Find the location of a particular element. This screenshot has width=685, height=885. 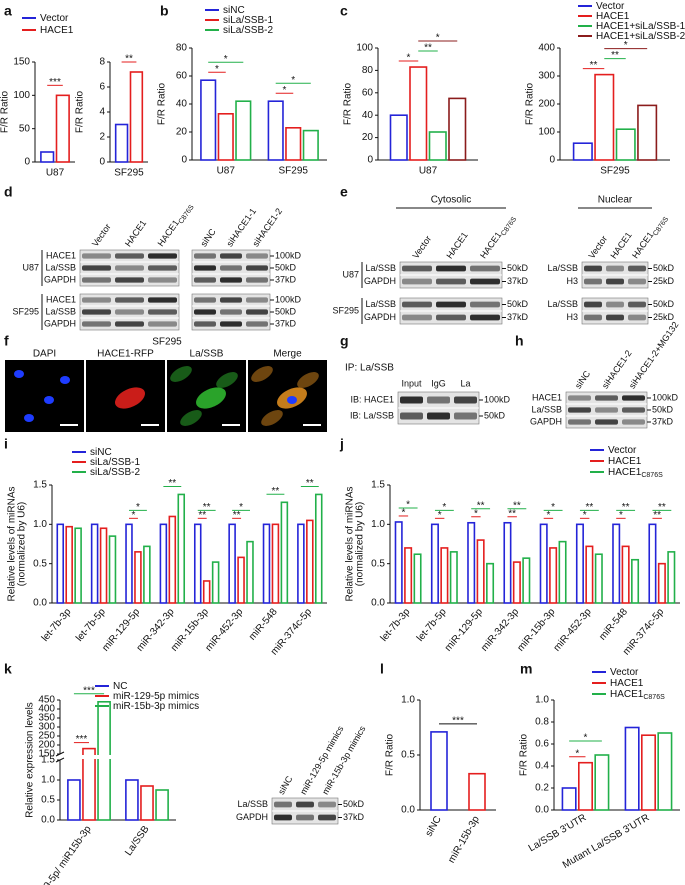

y-tick-label: 60 is located at coordinates (368, 92).